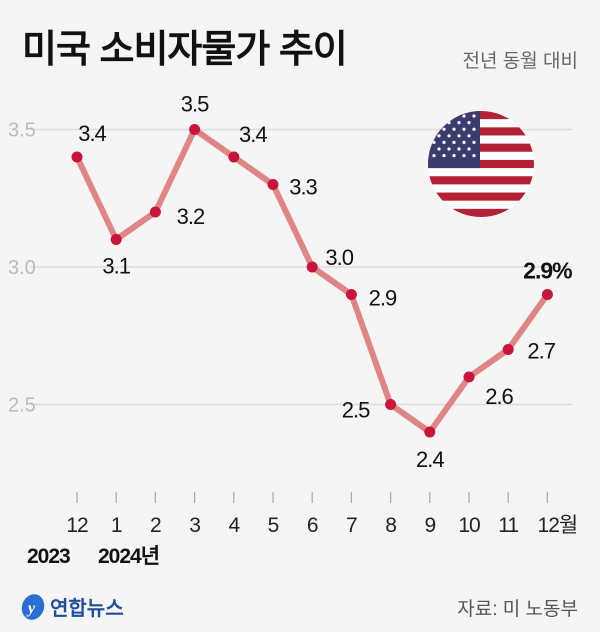  Describe the element at coordinates (469, 525) in the screenshot. I see `x-tick-label: 10` at that location.